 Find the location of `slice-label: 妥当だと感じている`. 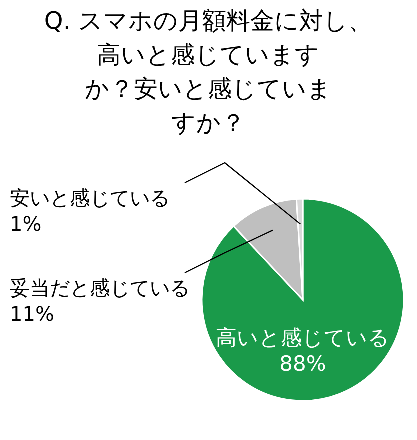

slice-label: 妥当だと感じている is located at coordinates (100, 288).